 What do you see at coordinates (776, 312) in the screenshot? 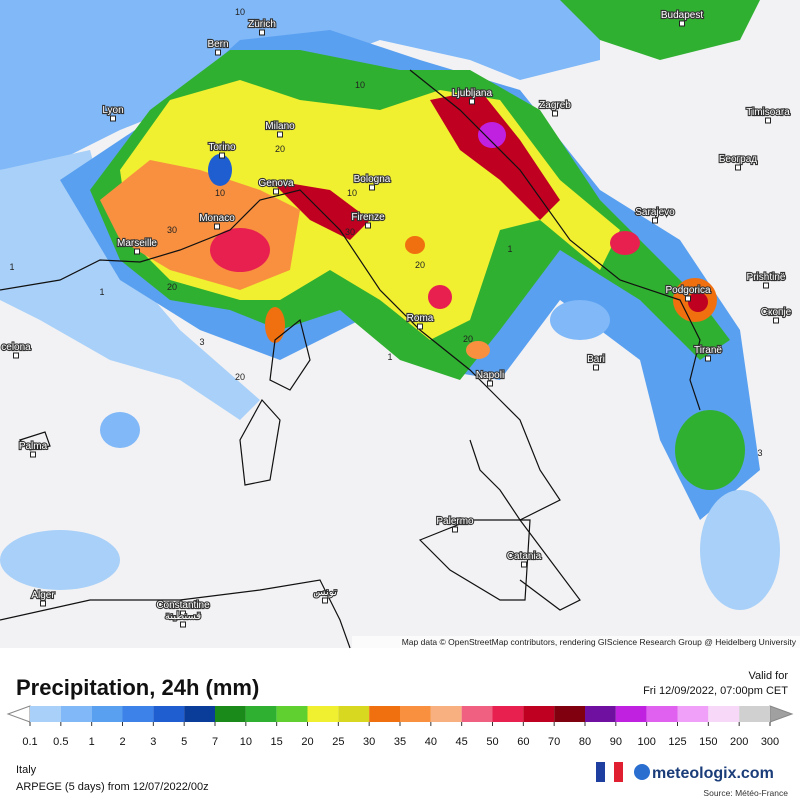
I see `city-label: Скопје` at bounding box center [776, 312].